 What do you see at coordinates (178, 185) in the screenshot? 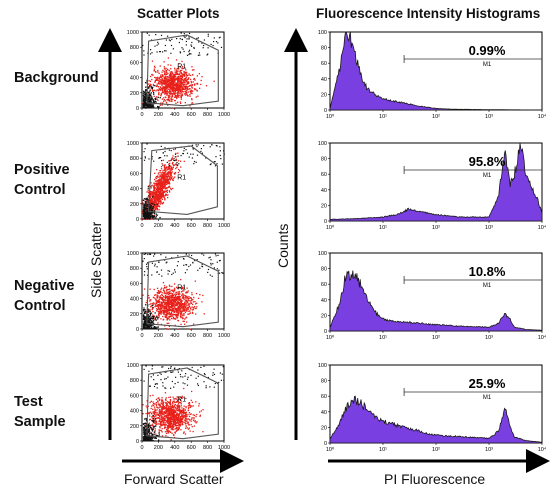
I see `scatter-plot-1: R1 0 200 400 600 800 1000 0 200 400 600 800 1000` at bounding box center [178, 185].